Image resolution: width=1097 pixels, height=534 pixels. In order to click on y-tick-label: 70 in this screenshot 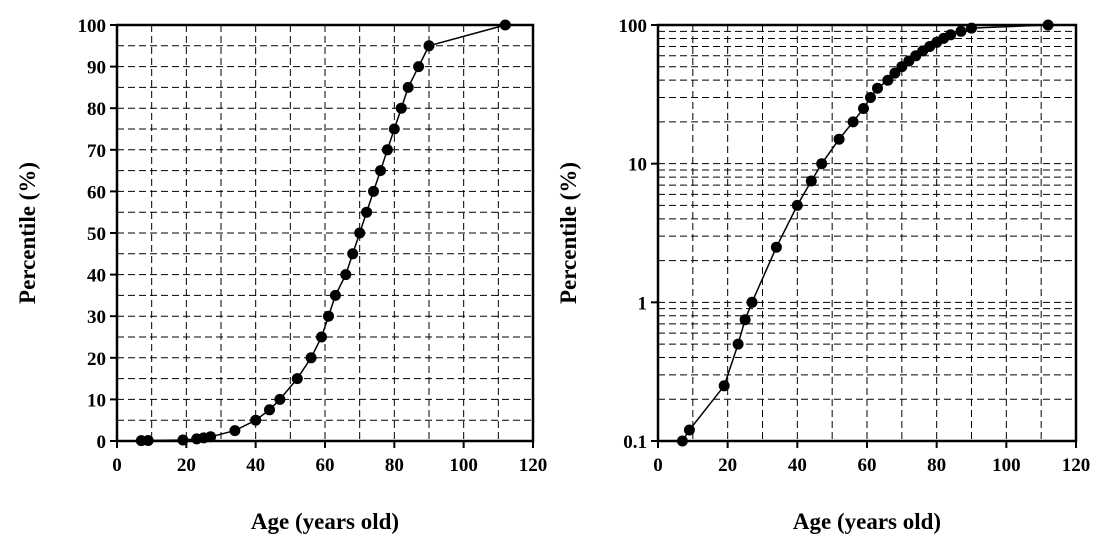, I will do `click(96, 151)`.